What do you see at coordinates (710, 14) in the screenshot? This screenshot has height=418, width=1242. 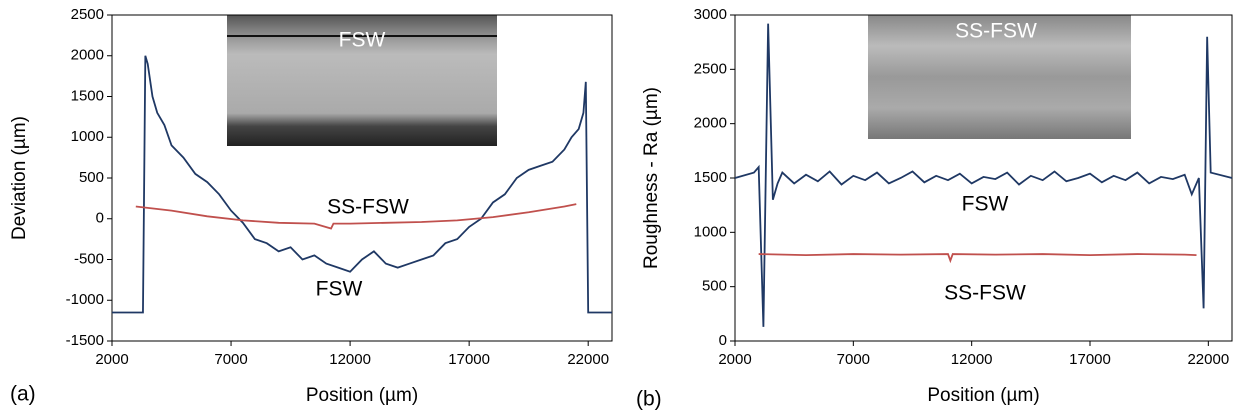 I see `y-tick-label: 3000` at bounding box center [710, 14].